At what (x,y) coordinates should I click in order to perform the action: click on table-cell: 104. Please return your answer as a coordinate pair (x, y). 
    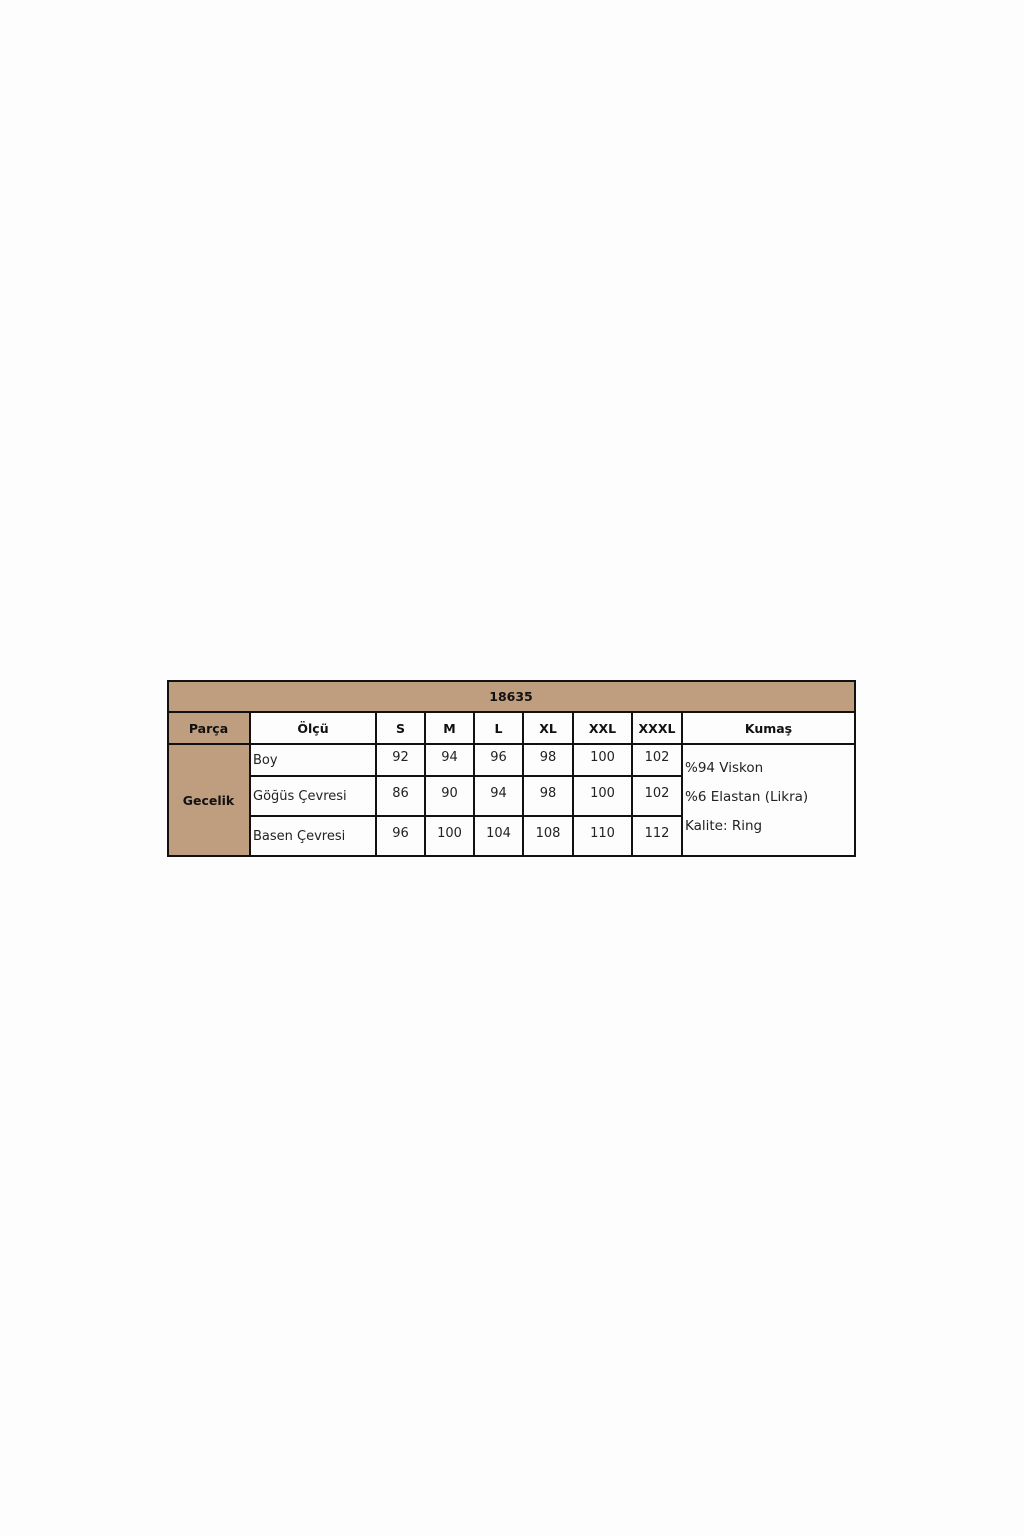
    Looking at the image, I should click on (498, 833).